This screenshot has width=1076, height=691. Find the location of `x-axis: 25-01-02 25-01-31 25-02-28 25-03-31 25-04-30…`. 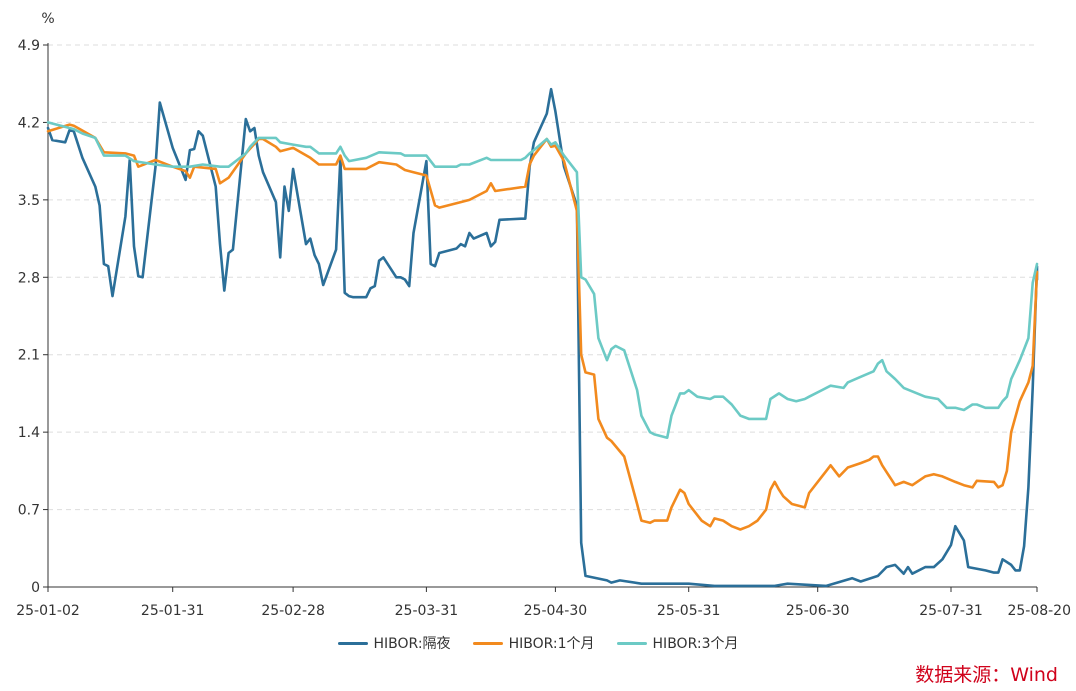

x-axis: 25-01-02 25-01-31 25-02-28 25-03-31 25-04-30… is located at coordinates (543, 602).